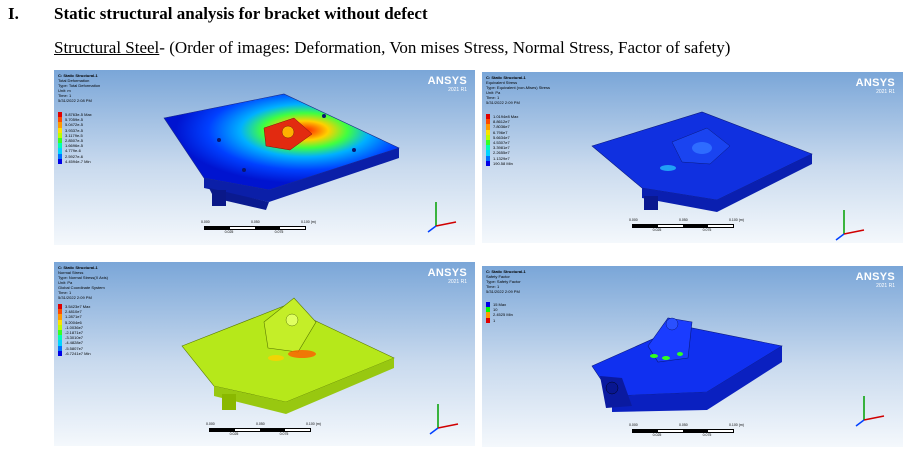  Describe the element at coordinates (71, 272) in the screenshot. I see `info-line: Normal Stress` at that location.